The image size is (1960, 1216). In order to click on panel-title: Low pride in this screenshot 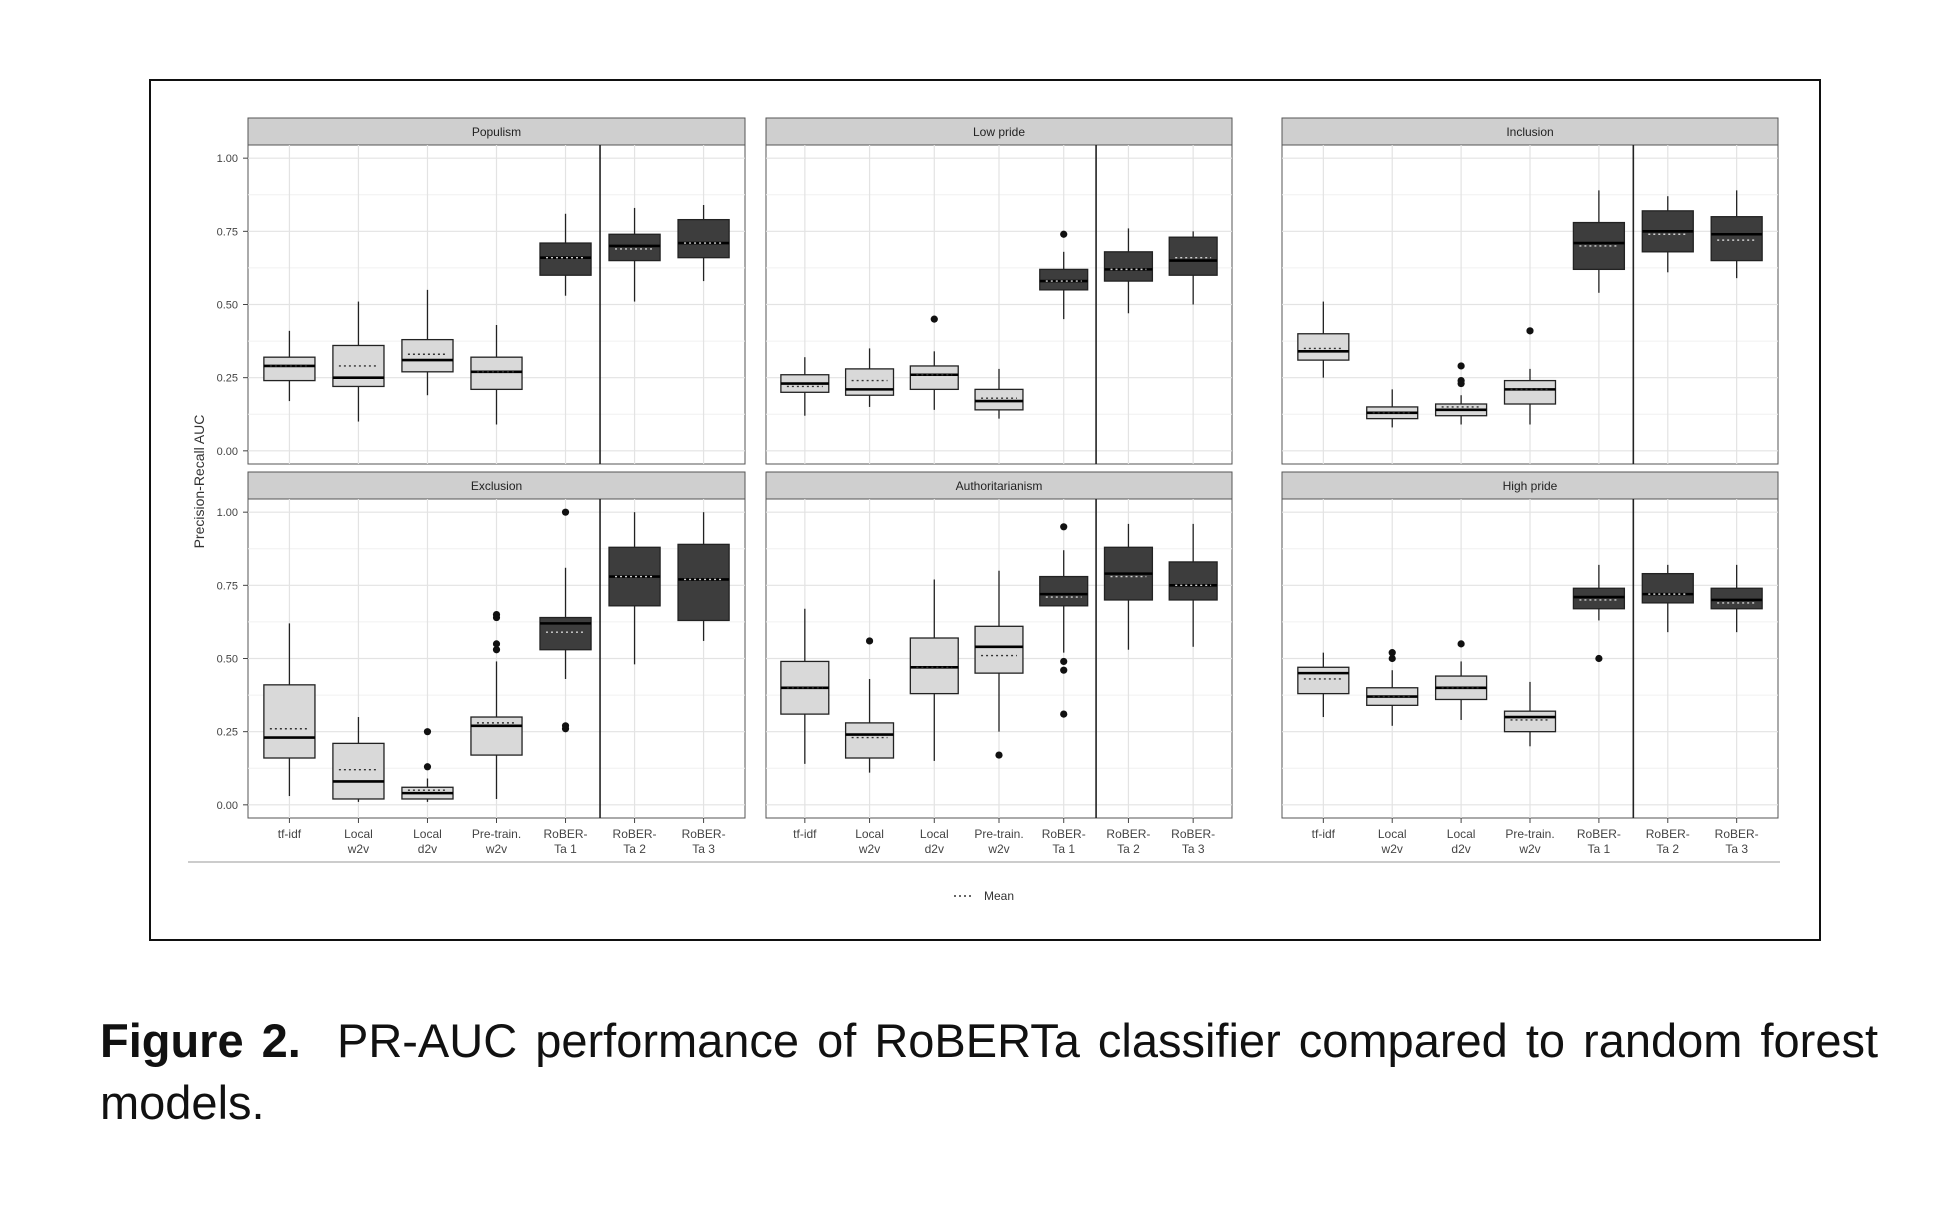, I will do `click(999, 132)`.